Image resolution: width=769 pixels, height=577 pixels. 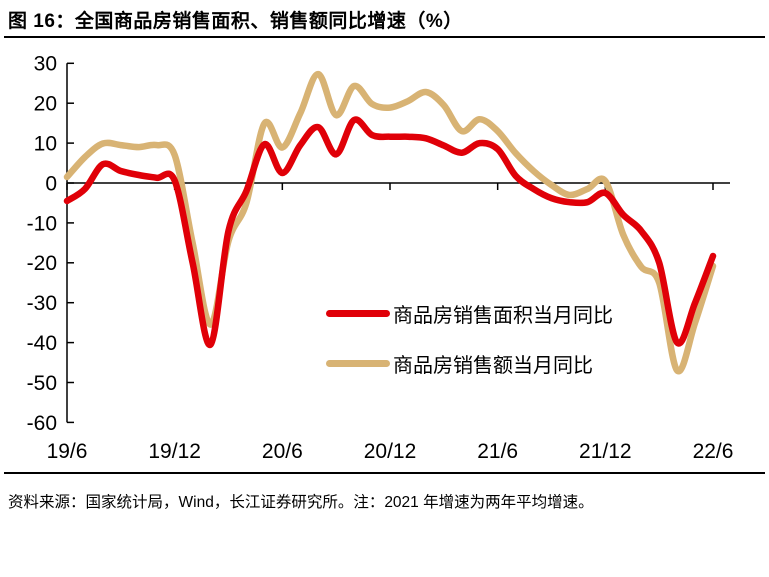 I want to click on y-axis-tick-label: -40, so click(x=42, y=343).